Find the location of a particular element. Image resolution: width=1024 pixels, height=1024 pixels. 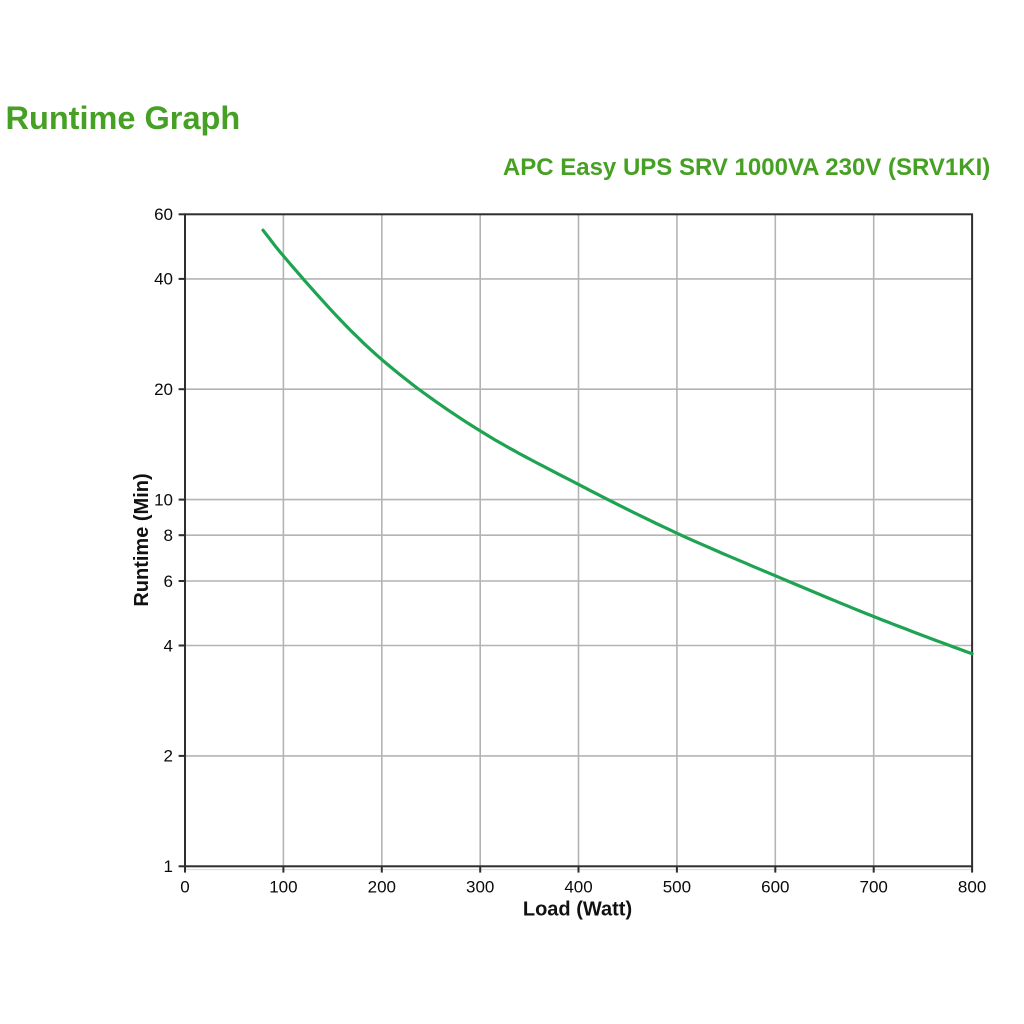

svg-text: 2 is located at coordinates (168, 756).